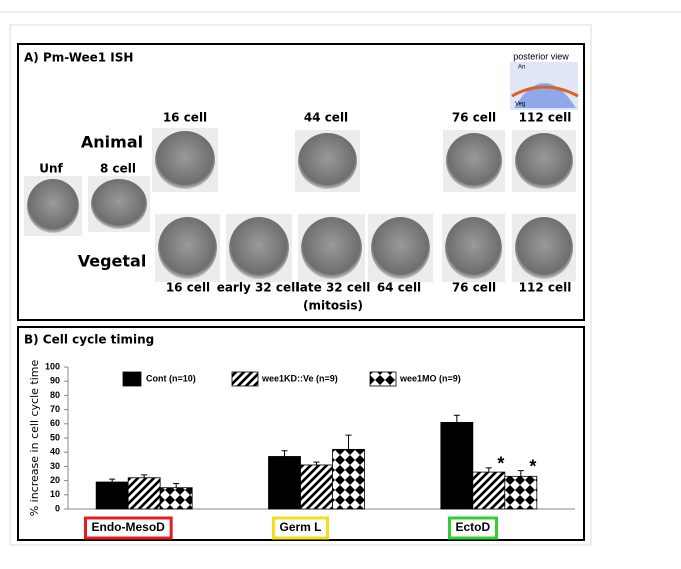 The image size is (681, 569). I want to click on stage-label: (mitosis), so click(333, 306).